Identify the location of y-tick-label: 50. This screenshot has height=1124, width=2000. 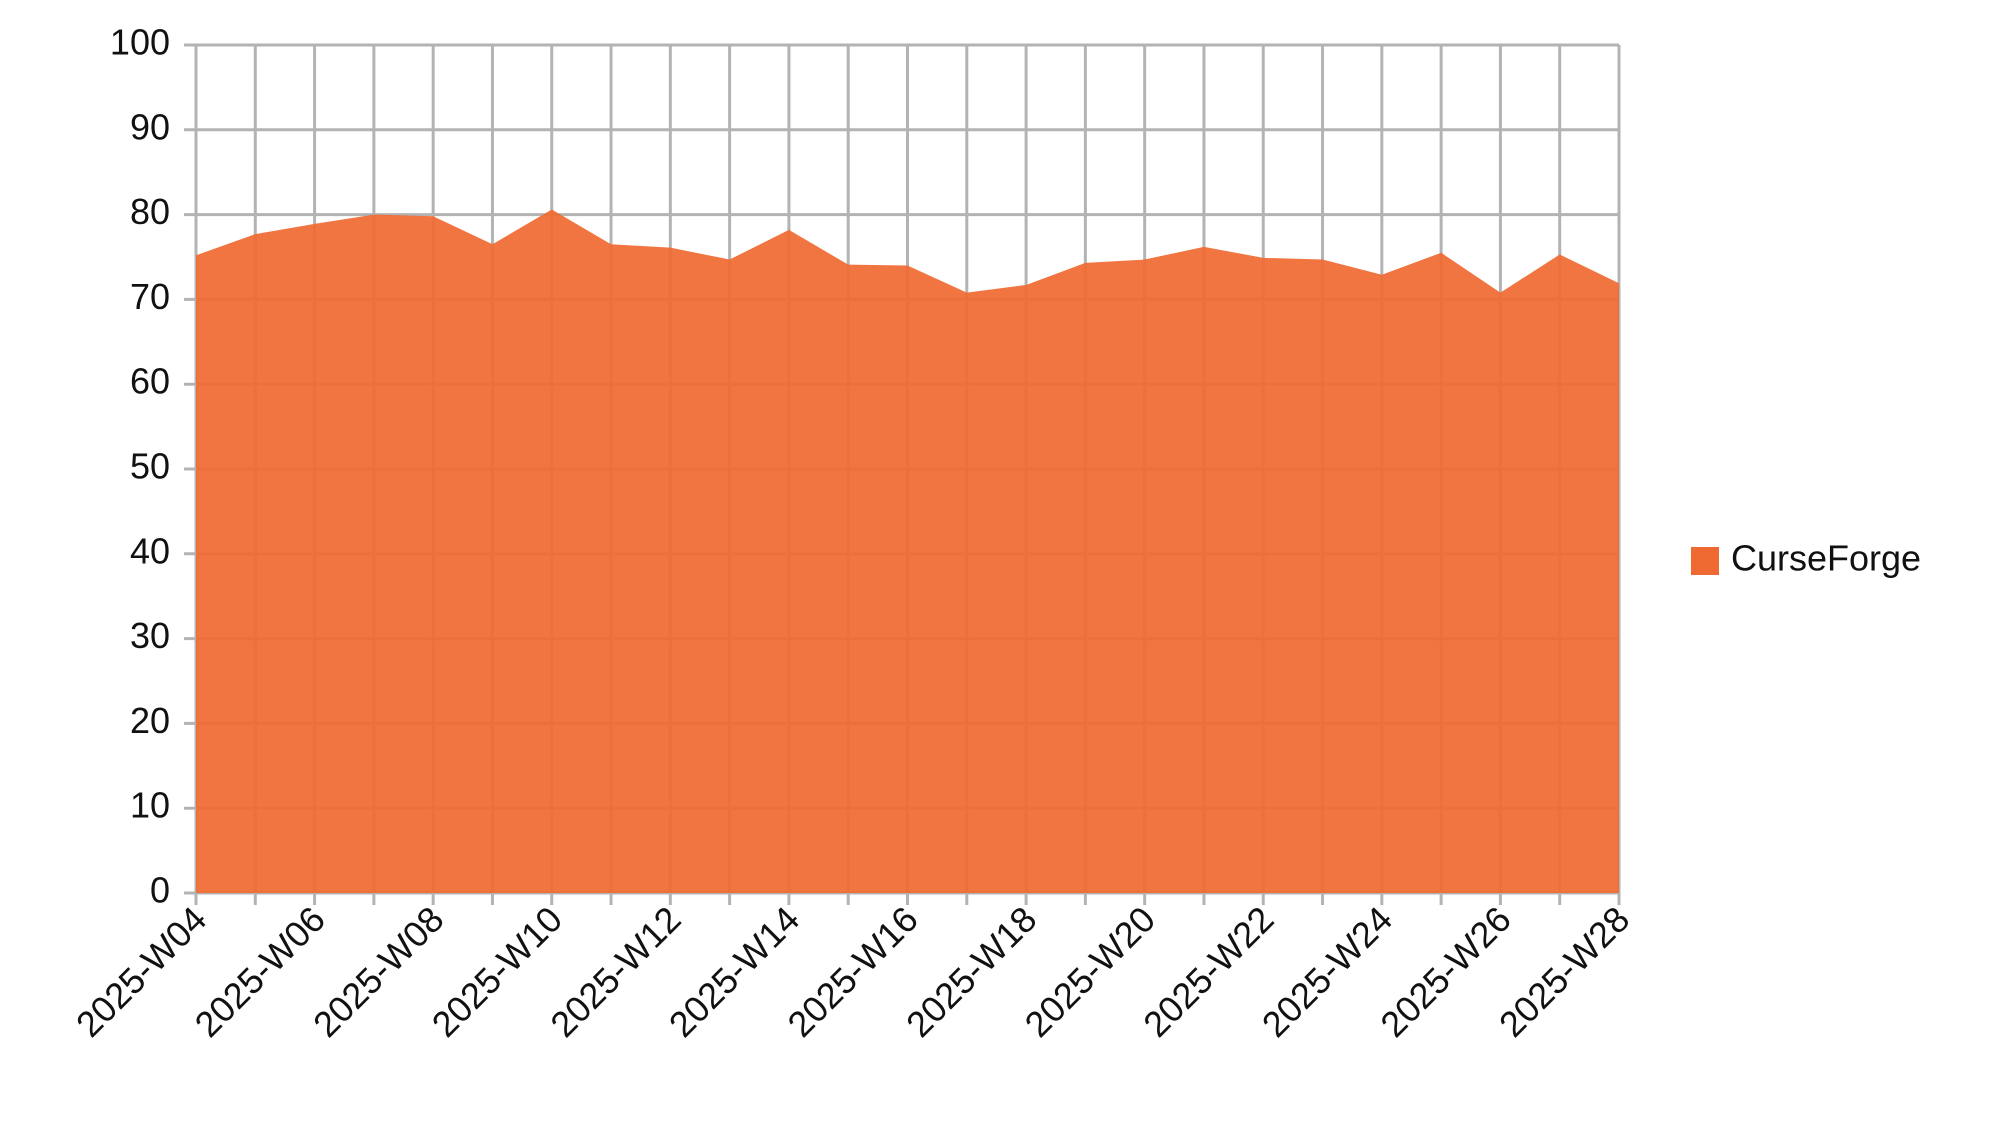
(150, 466).